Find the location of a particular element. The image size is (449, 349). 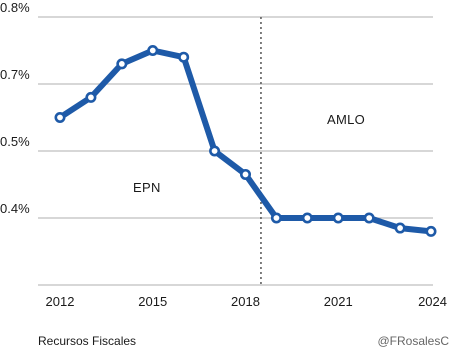

x-tick-label: 2018 is located at coordinates (245, 301).